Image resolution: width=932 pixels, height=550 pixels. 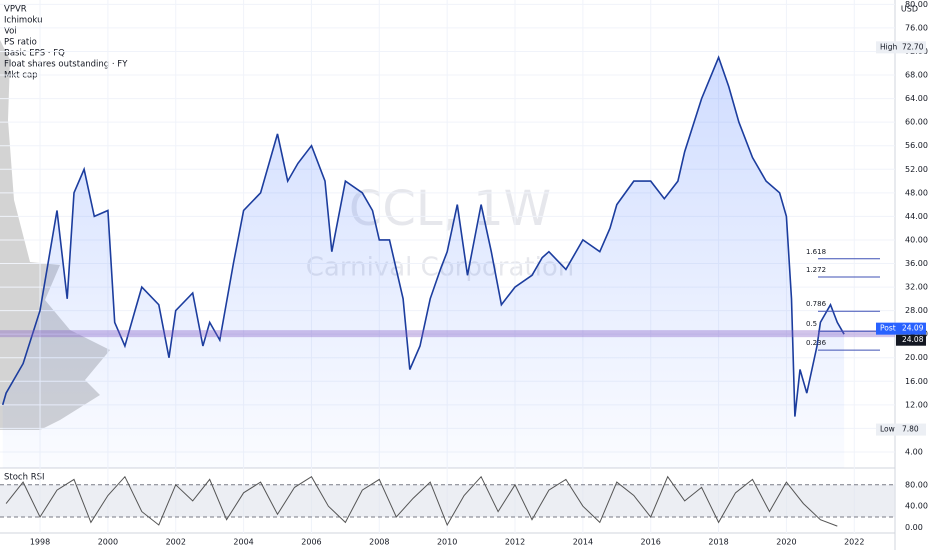 What do you see at coordinates (916, 310) in the screenshot?
I see `y-tick-label: 28.00` at bounding box center [916, 310].